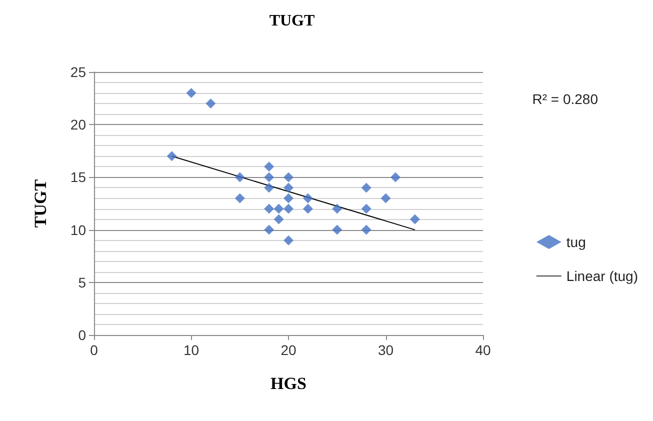 The width and height of the screenshot is (653, 421). Describe the element at coordinates (191, 350) in the screenshot. I see `x-tick-label: 10` at that location.